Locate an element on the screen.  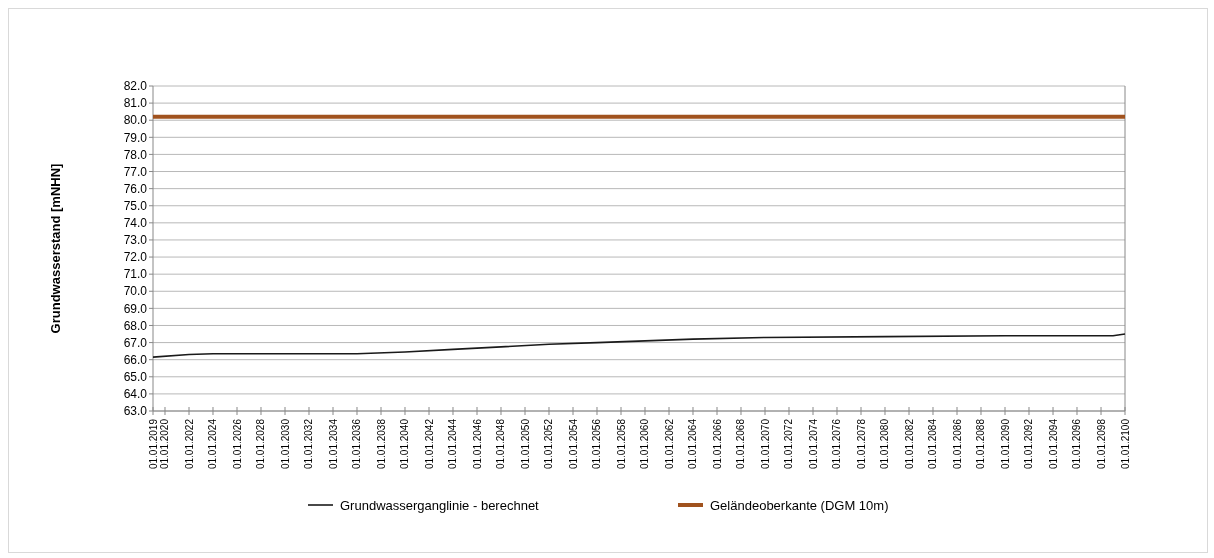
x-tick-label: 01.01.2074 is located at coordinates (813, 444).